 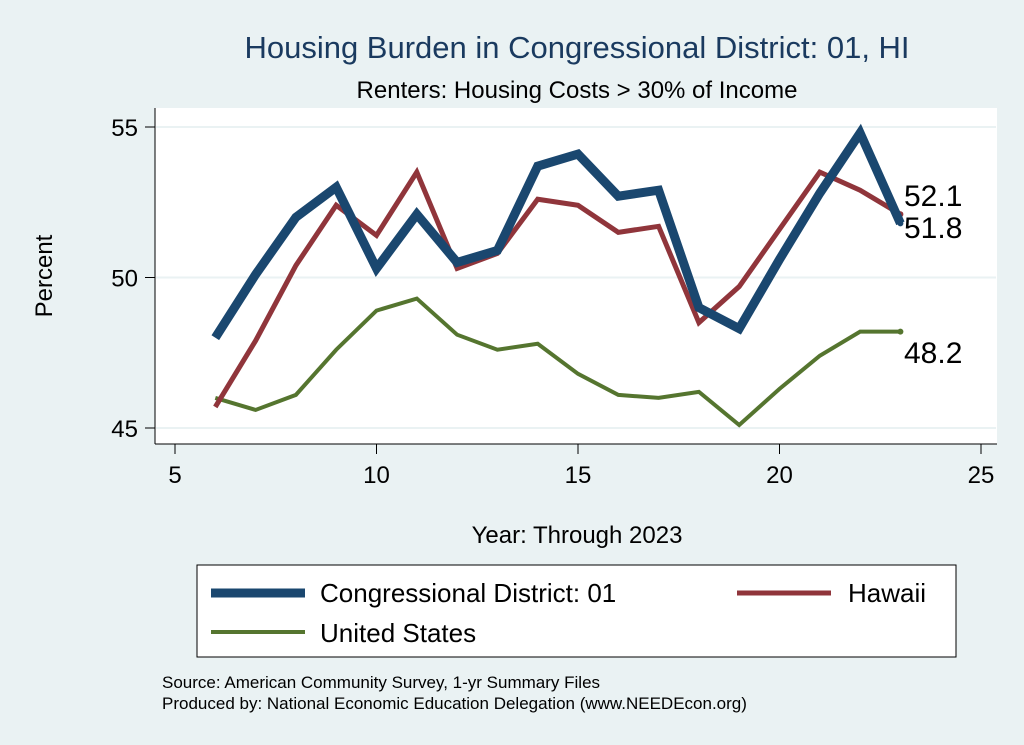 What do you see at coordinates (124, 429) in the screenshot?
I see `y-tick-label: 45` at bounding box center [124, 429].